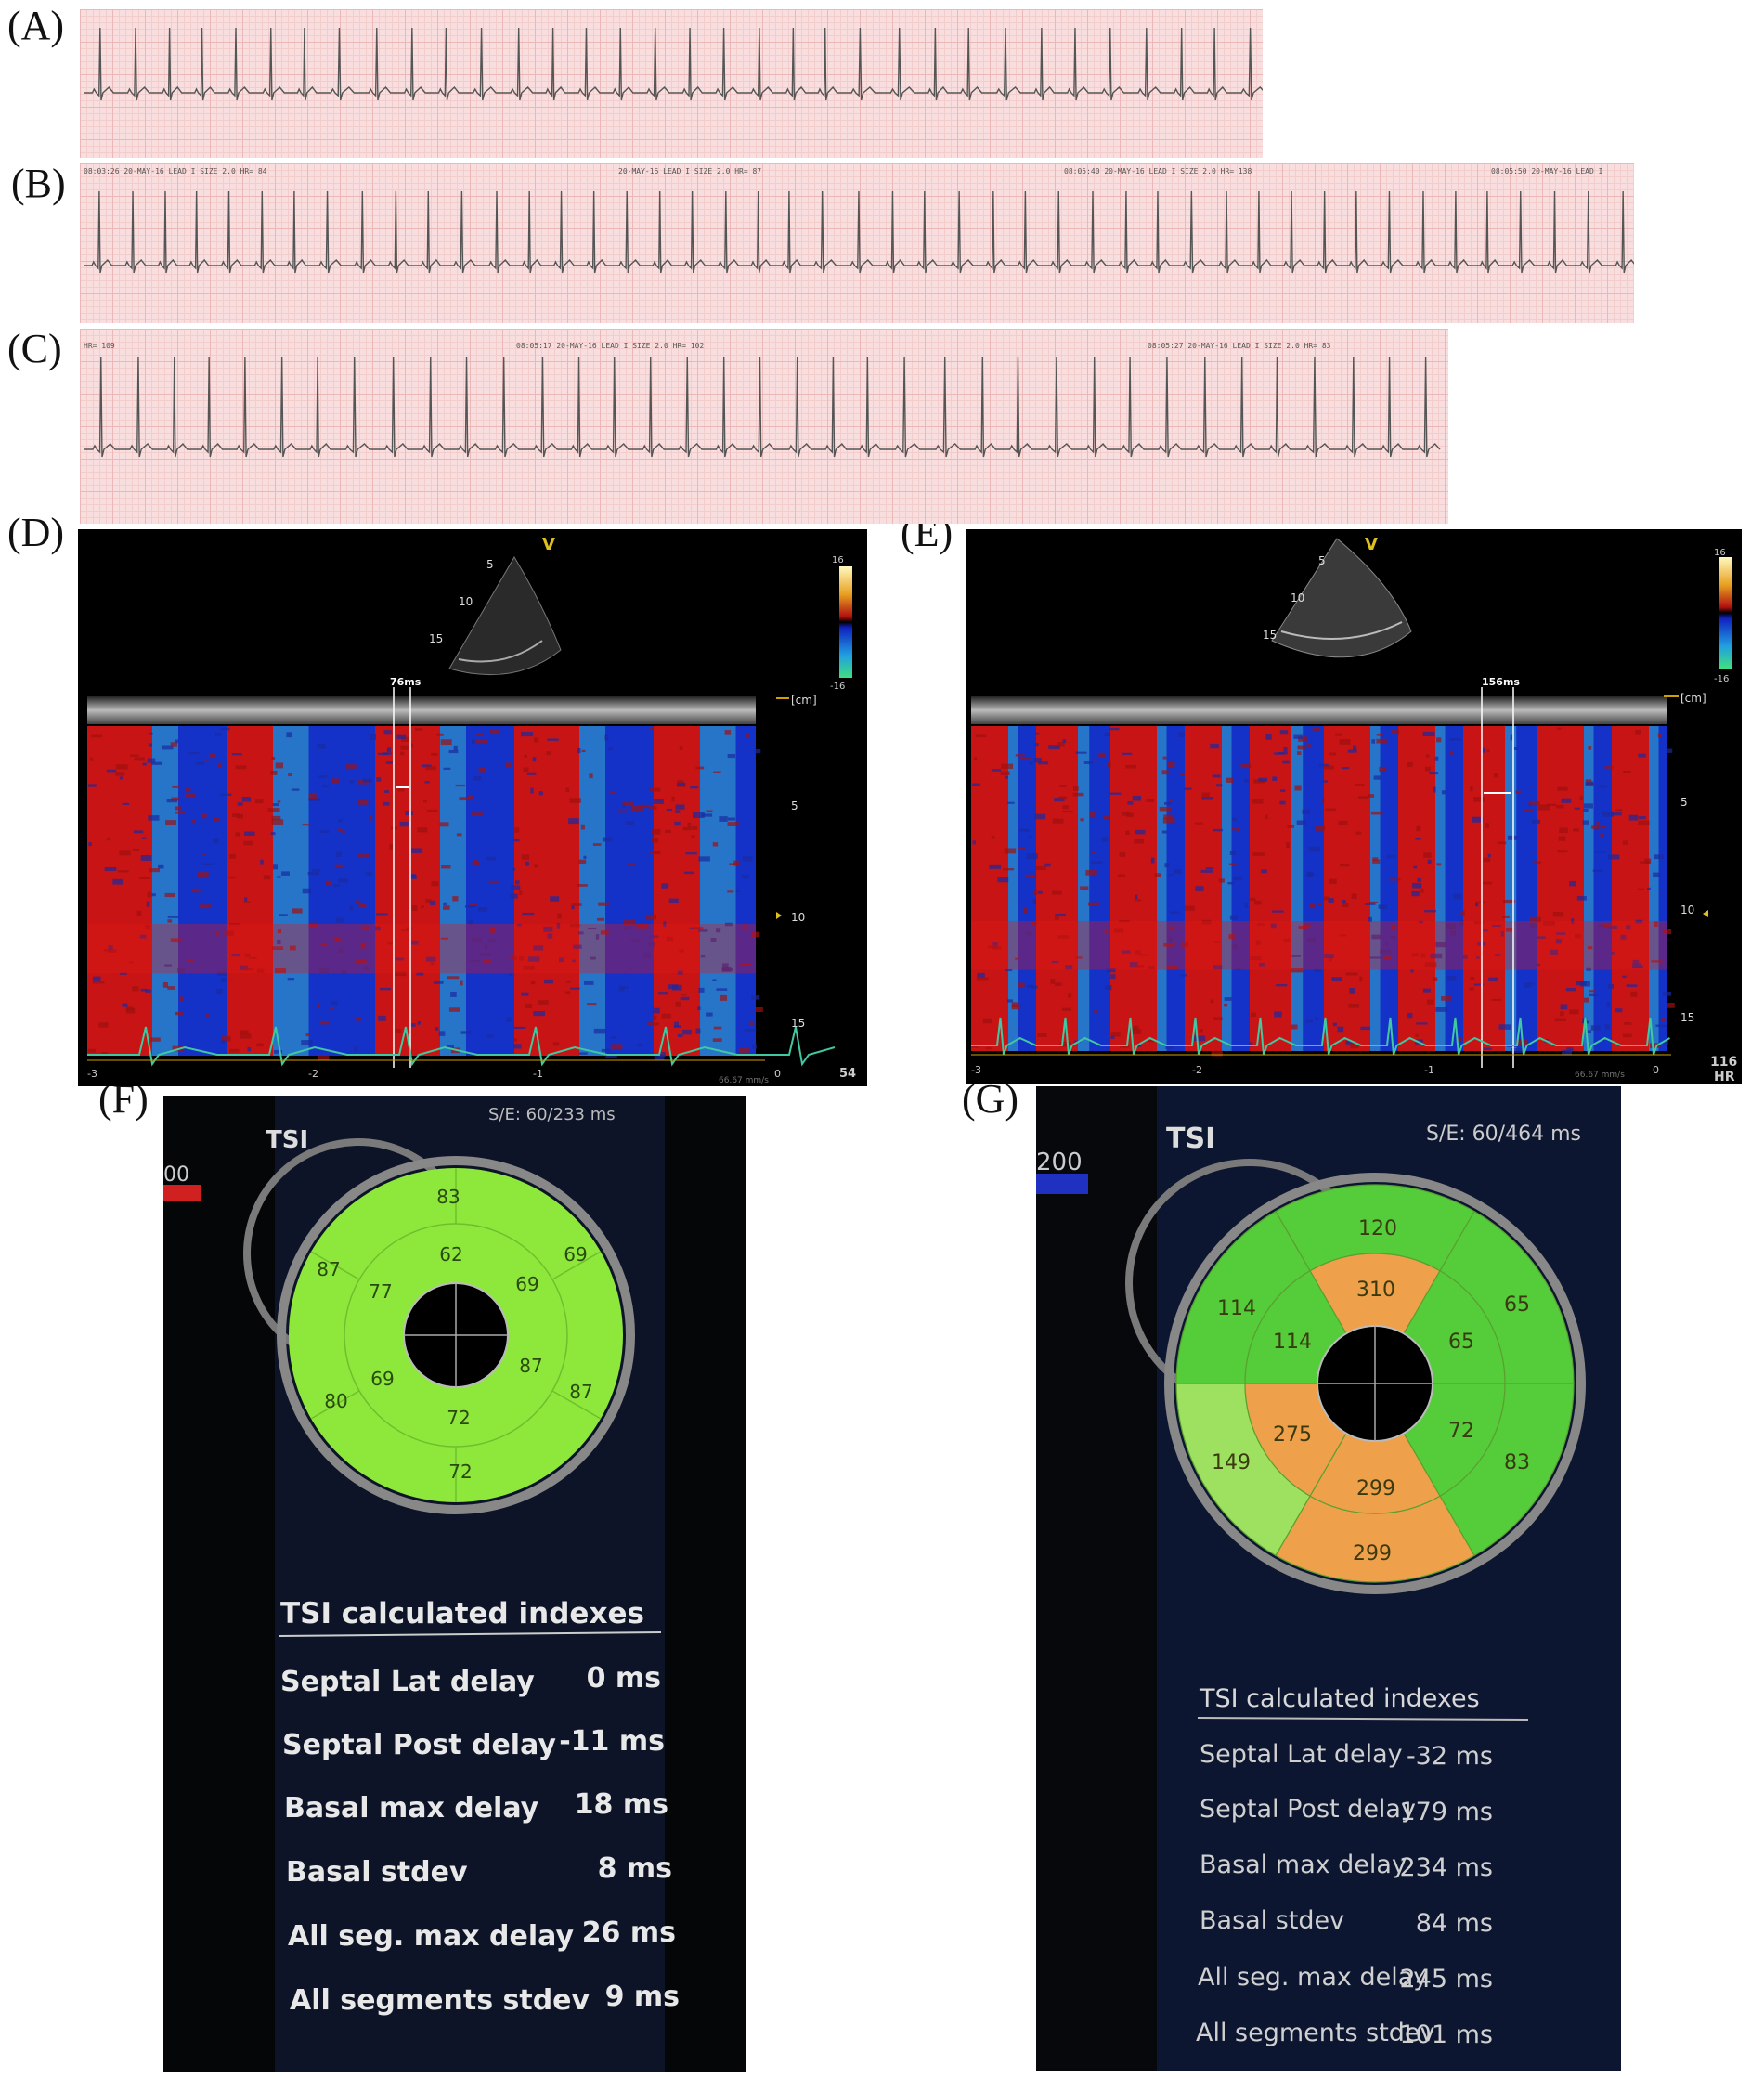 The height and width of the screenshot is (2078, 1764). Describe the element at coordinates (440, 2000) in the screenshot. I see `tsi-f-index-label-5: All segments stdev` at that location.